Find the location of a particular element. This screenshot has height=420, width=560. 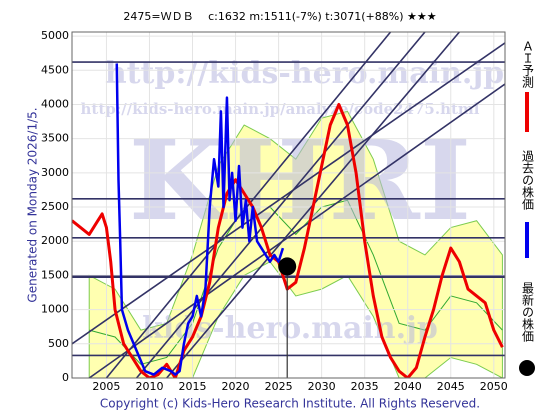

legend-label: ＡＩ予測 is located at coordinates (528, 64).